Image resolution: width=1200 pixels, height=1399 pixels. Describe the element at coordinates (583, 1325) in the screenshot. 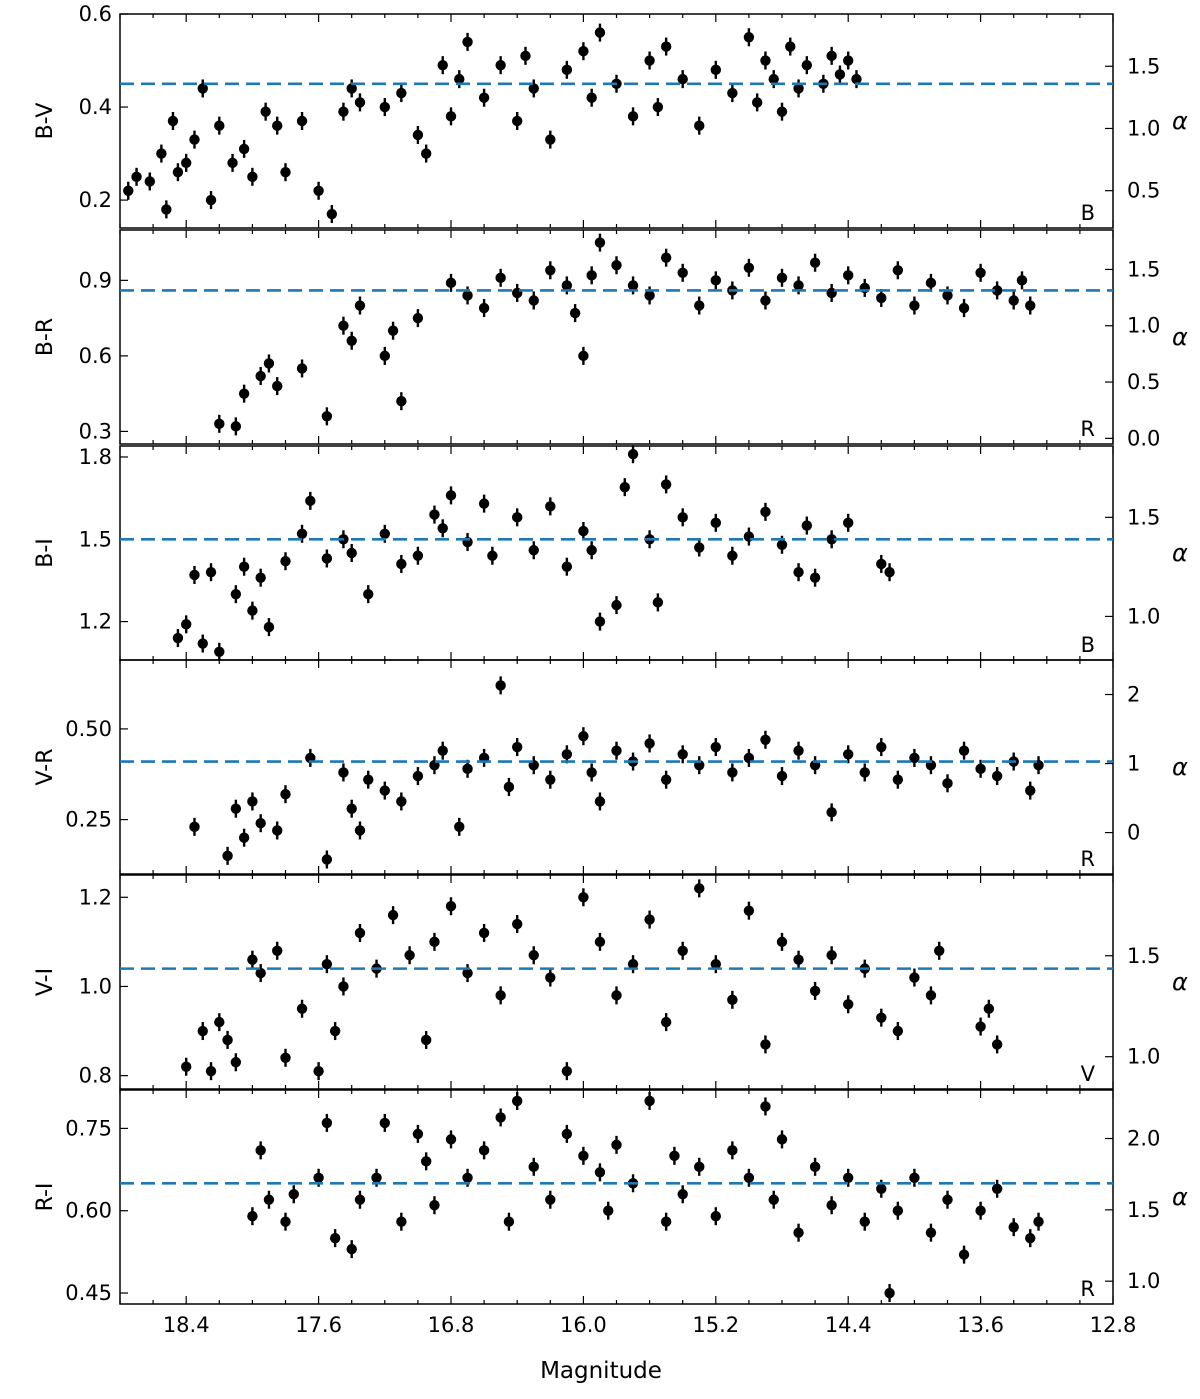

I see `x-tick-label: 16.0` at that location.